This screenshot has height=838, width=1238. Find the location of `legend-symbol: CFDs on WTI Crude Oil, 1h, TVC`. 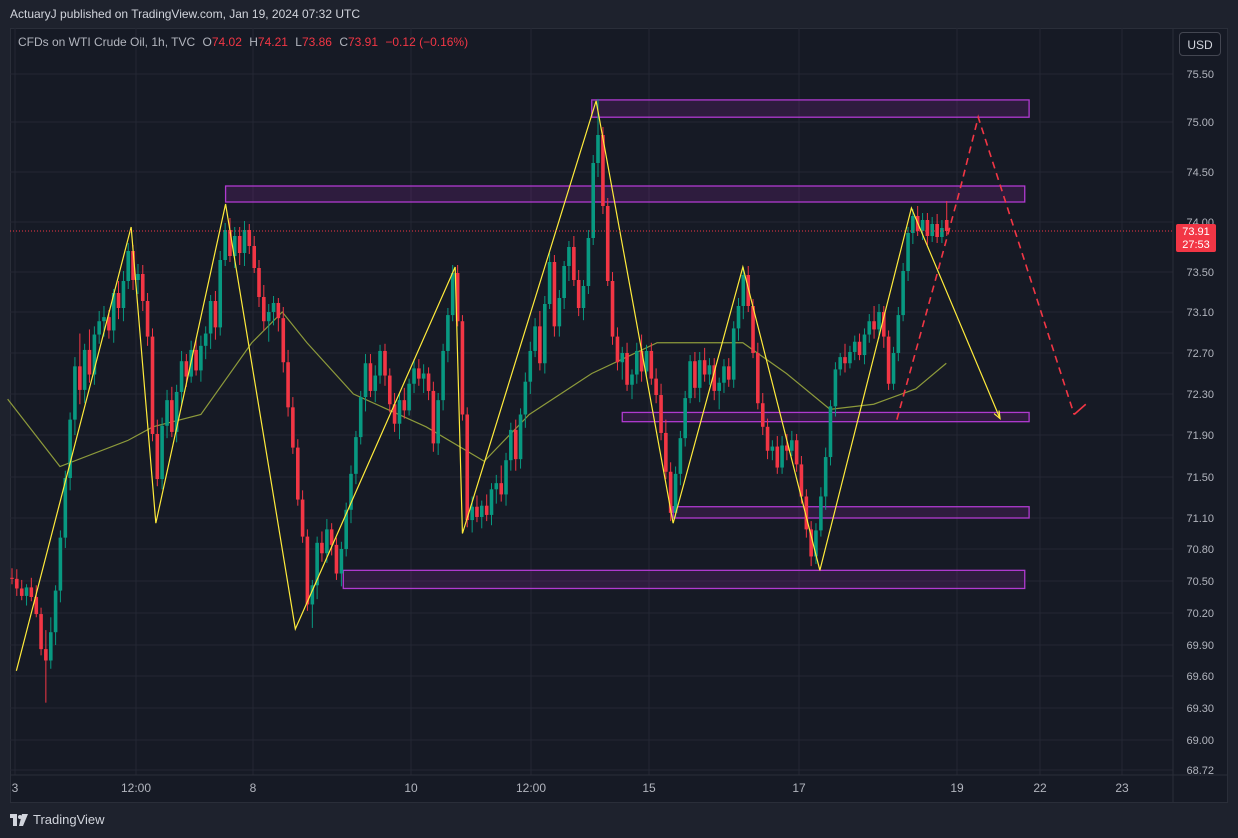

legend-symbol: CFDs on WTI Crude Oil, 1h, TVC is located at coordinates (107, 42).